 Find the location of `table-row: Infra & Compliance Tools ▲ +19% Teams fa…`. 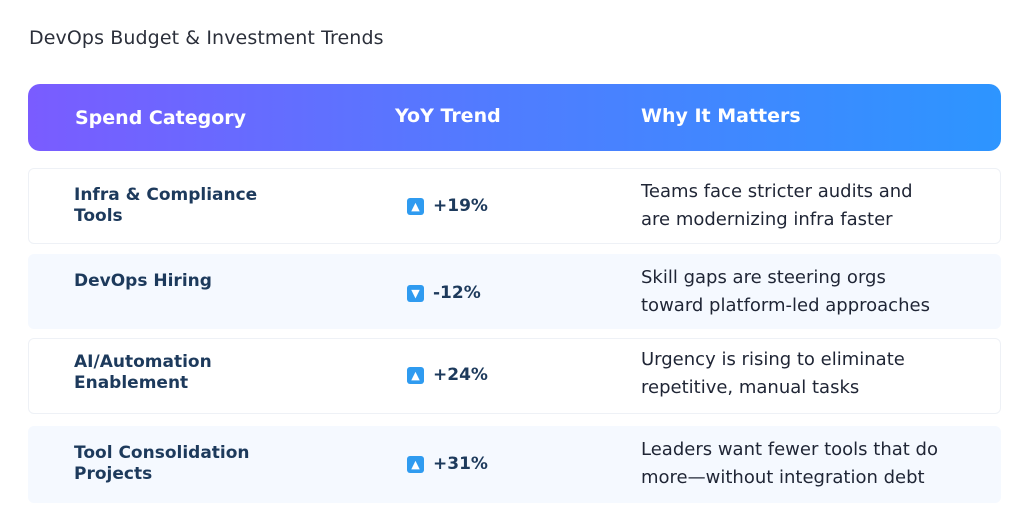

table-row: Infra & Compliance Tools ▲ +19% Teams fa… is located at coordinates (514, 206).